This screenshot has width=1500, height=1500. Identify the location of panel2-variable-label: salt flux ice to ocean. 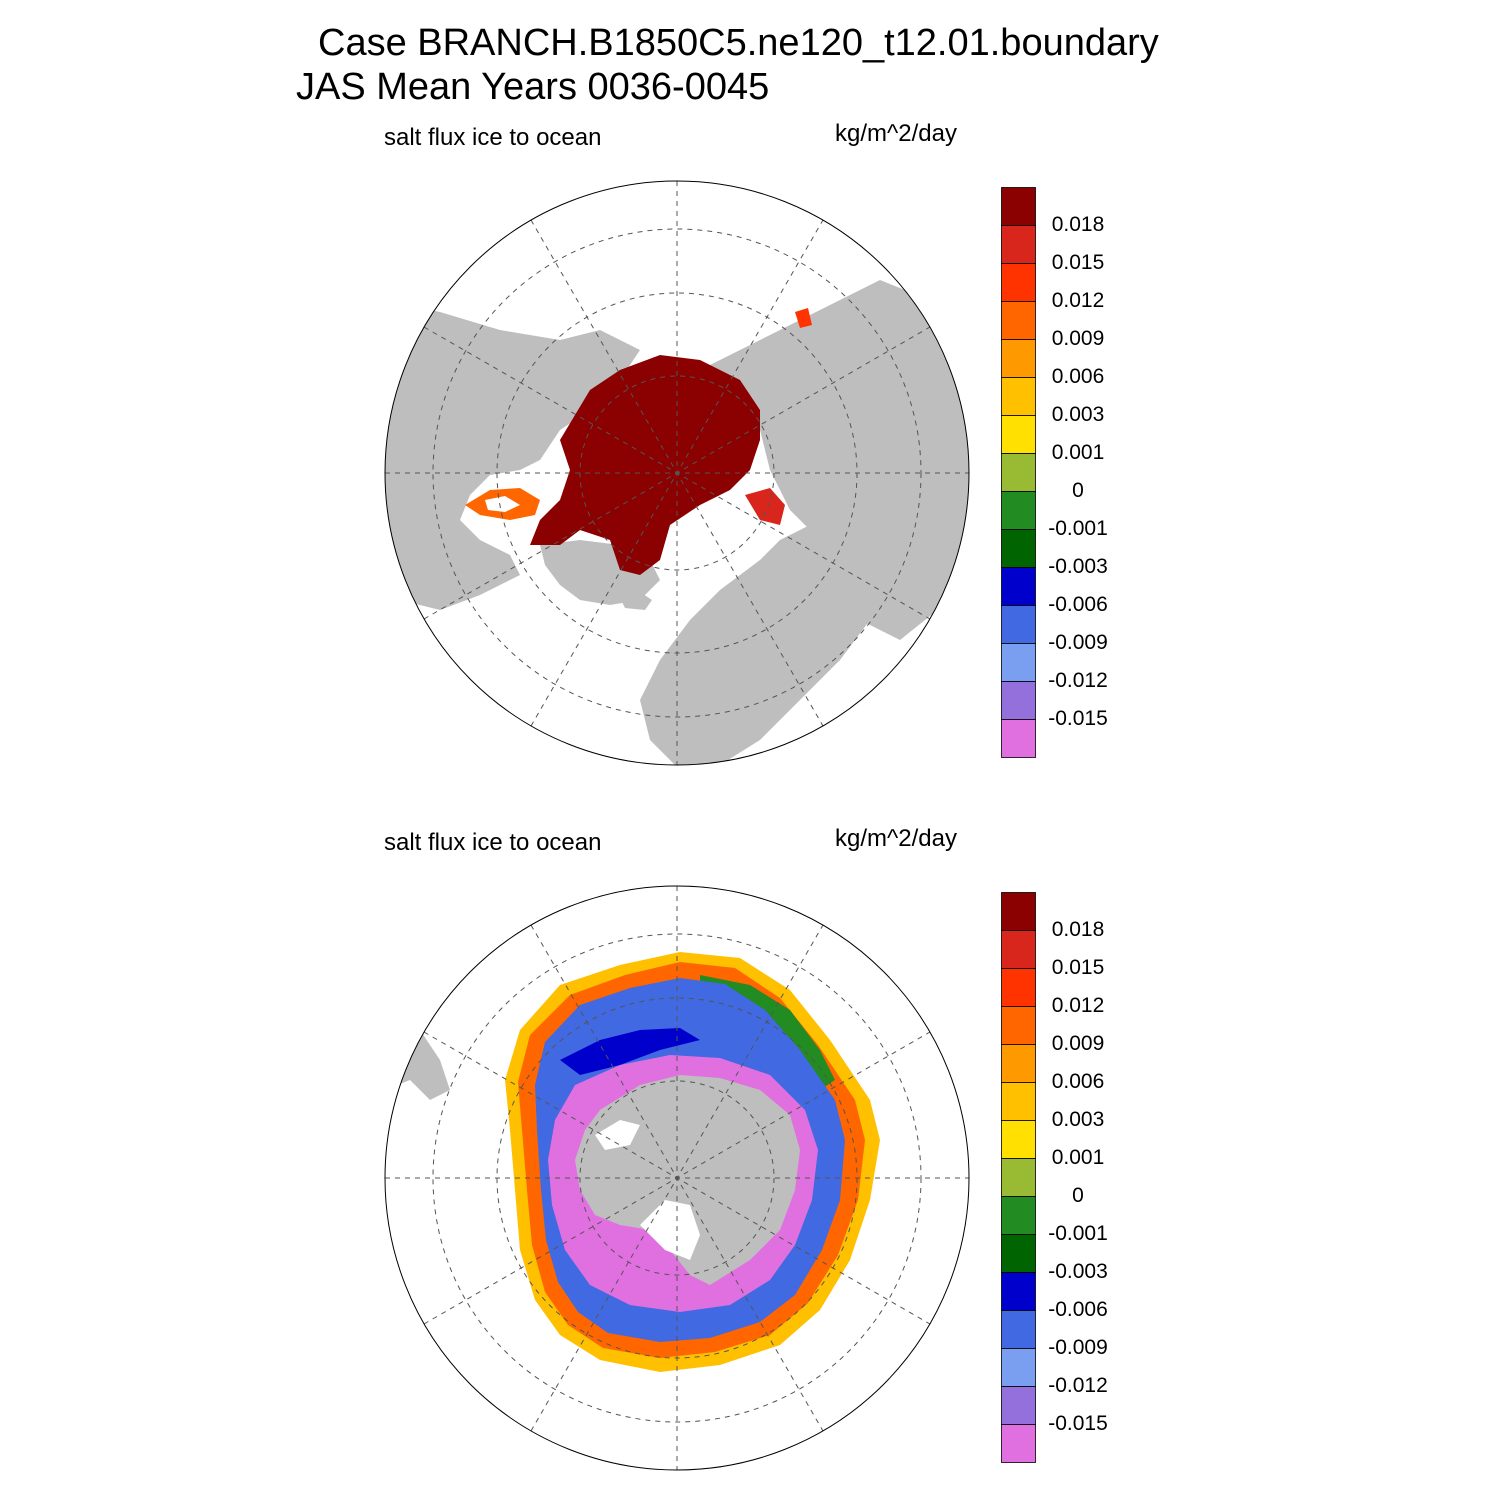
(493, 842).